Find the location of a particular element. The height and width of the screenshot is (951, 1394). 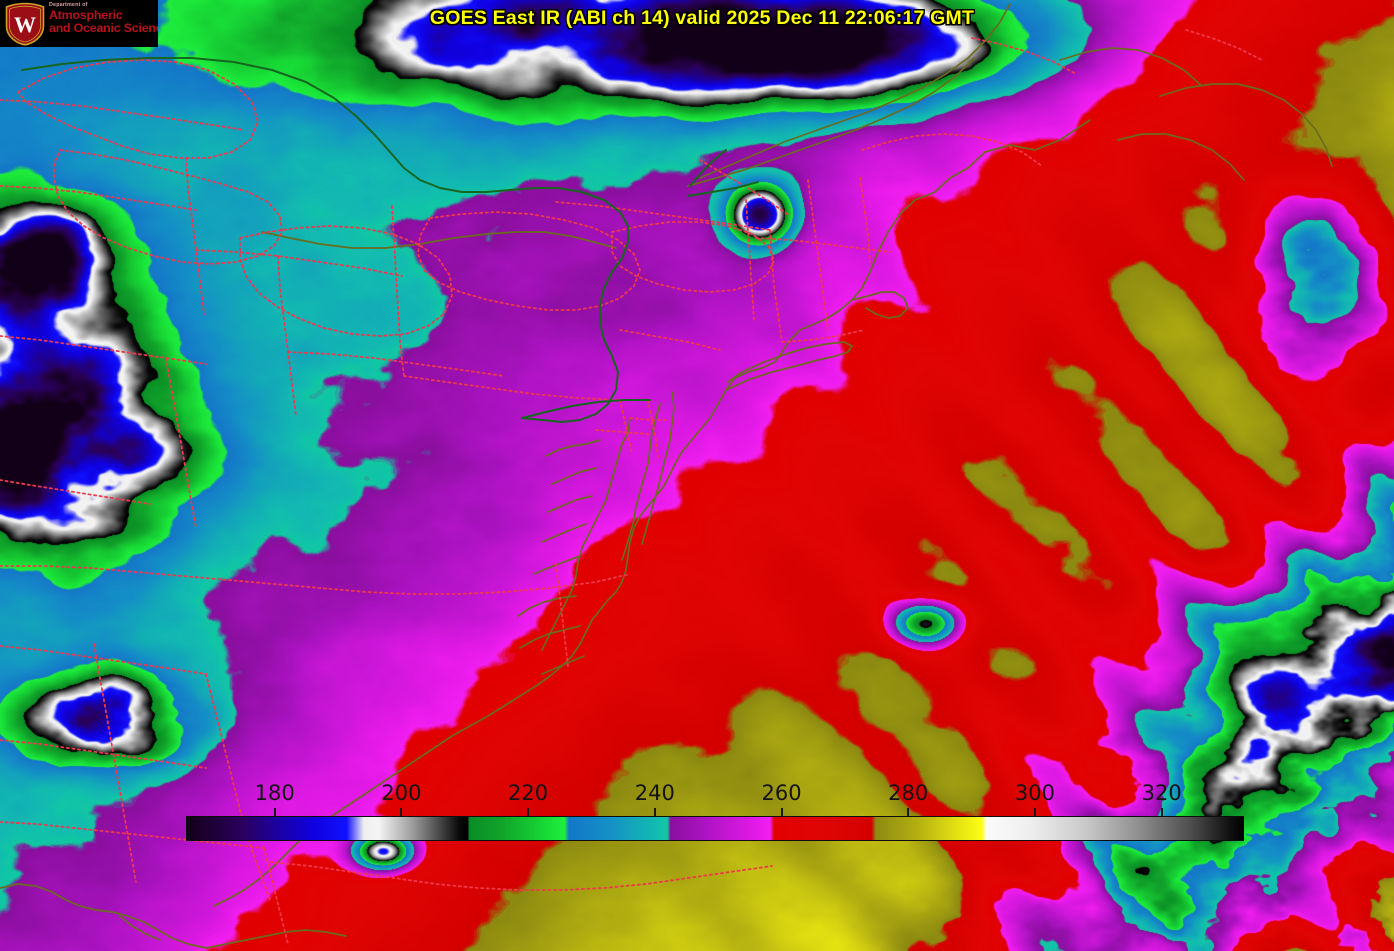

colorbar-tick-label: 300 is located at coordinates (1034, 793).